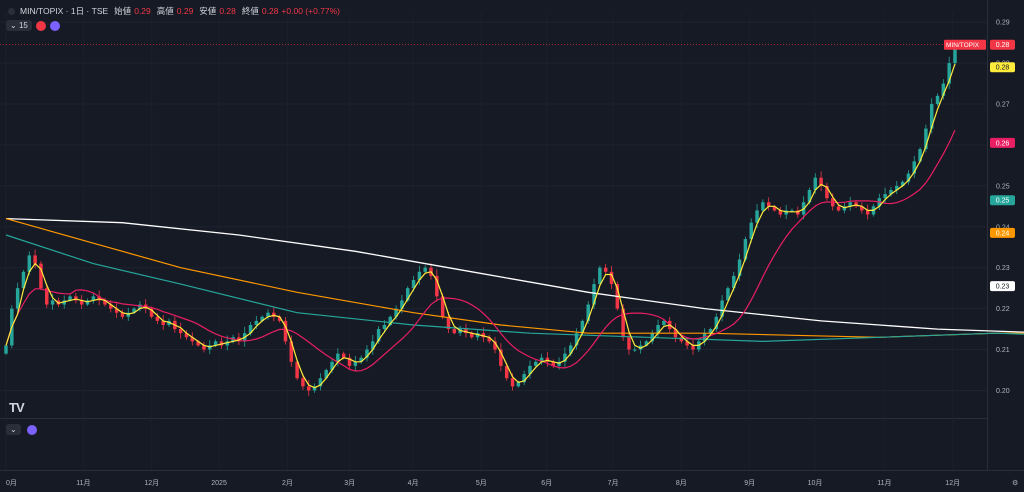 The width and height of the screenshot is (1024, 492). I want to click on red-indicator-badge-icon, so click(40, 25).